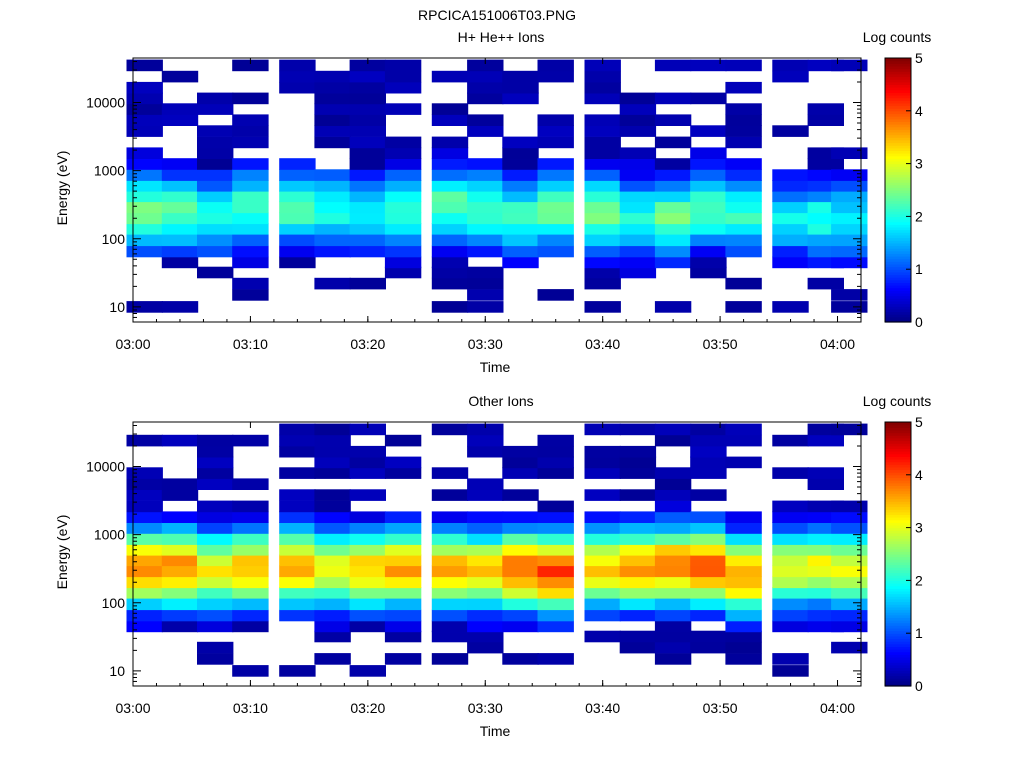 This screenshot has height=768, width=1024. What do you see at coordinates (495, 367) in the screenshot?
I see `x-axis-label: Time` at bounding box center [495, 367].